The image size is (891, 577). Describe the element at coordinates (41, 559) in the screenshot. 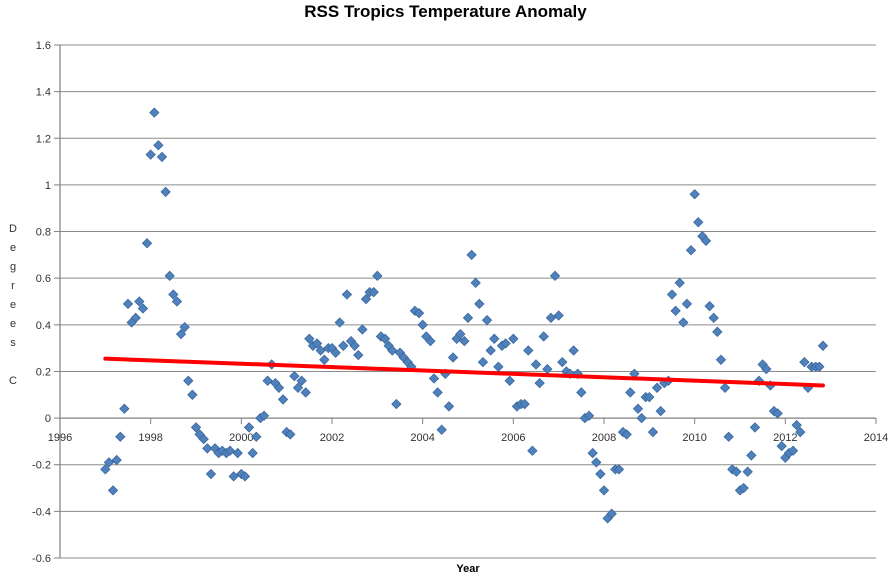

I see `y-tick-label: -0.6` at that location.